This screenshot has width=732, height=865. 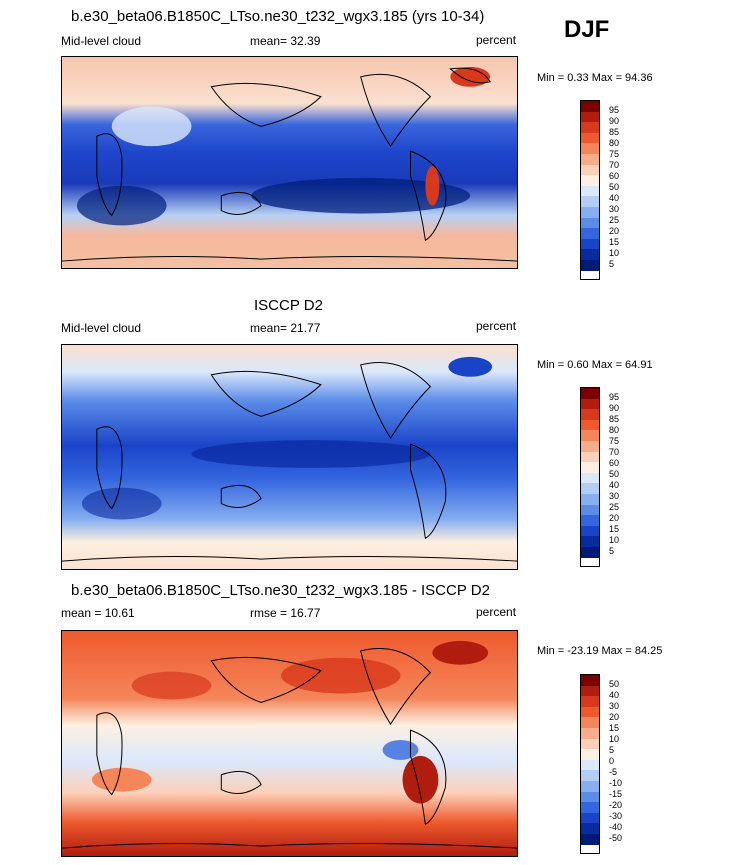 I want to click on panel2-cbar-tick: 70, so click(x=614, y=452).